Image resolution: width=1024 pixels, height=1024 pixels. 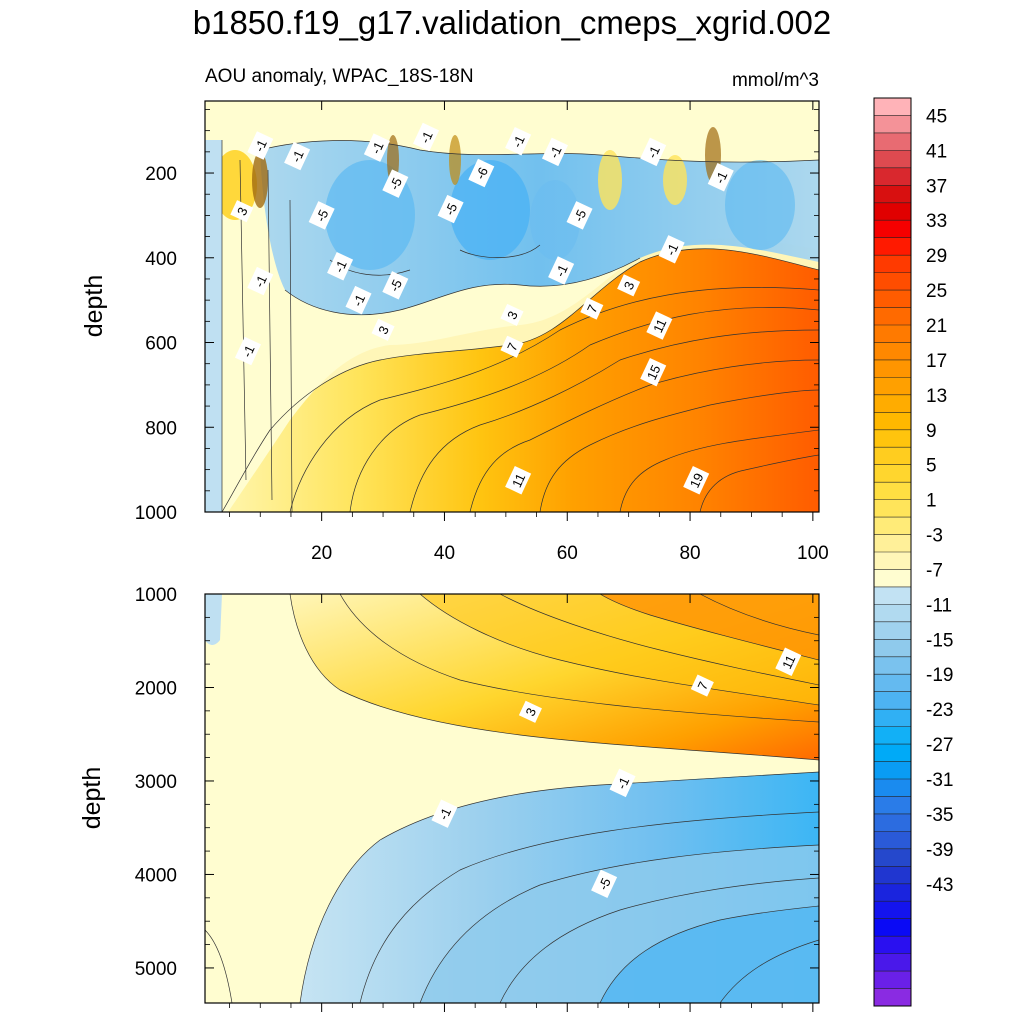 What do you see at coordinates (936, 361) in the screenshot?
I see `colorbar-tick-label: 17` at bounding box center [936, 361].